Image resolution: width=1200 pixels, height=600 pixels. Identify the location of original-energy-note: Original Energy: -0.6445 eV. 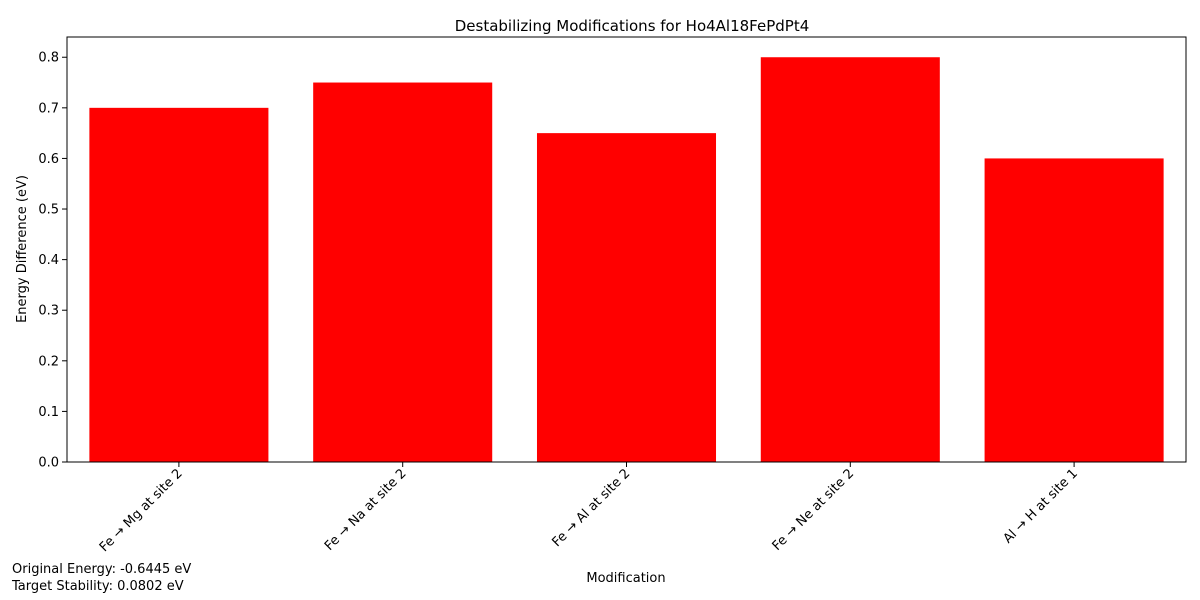
(102, 569).